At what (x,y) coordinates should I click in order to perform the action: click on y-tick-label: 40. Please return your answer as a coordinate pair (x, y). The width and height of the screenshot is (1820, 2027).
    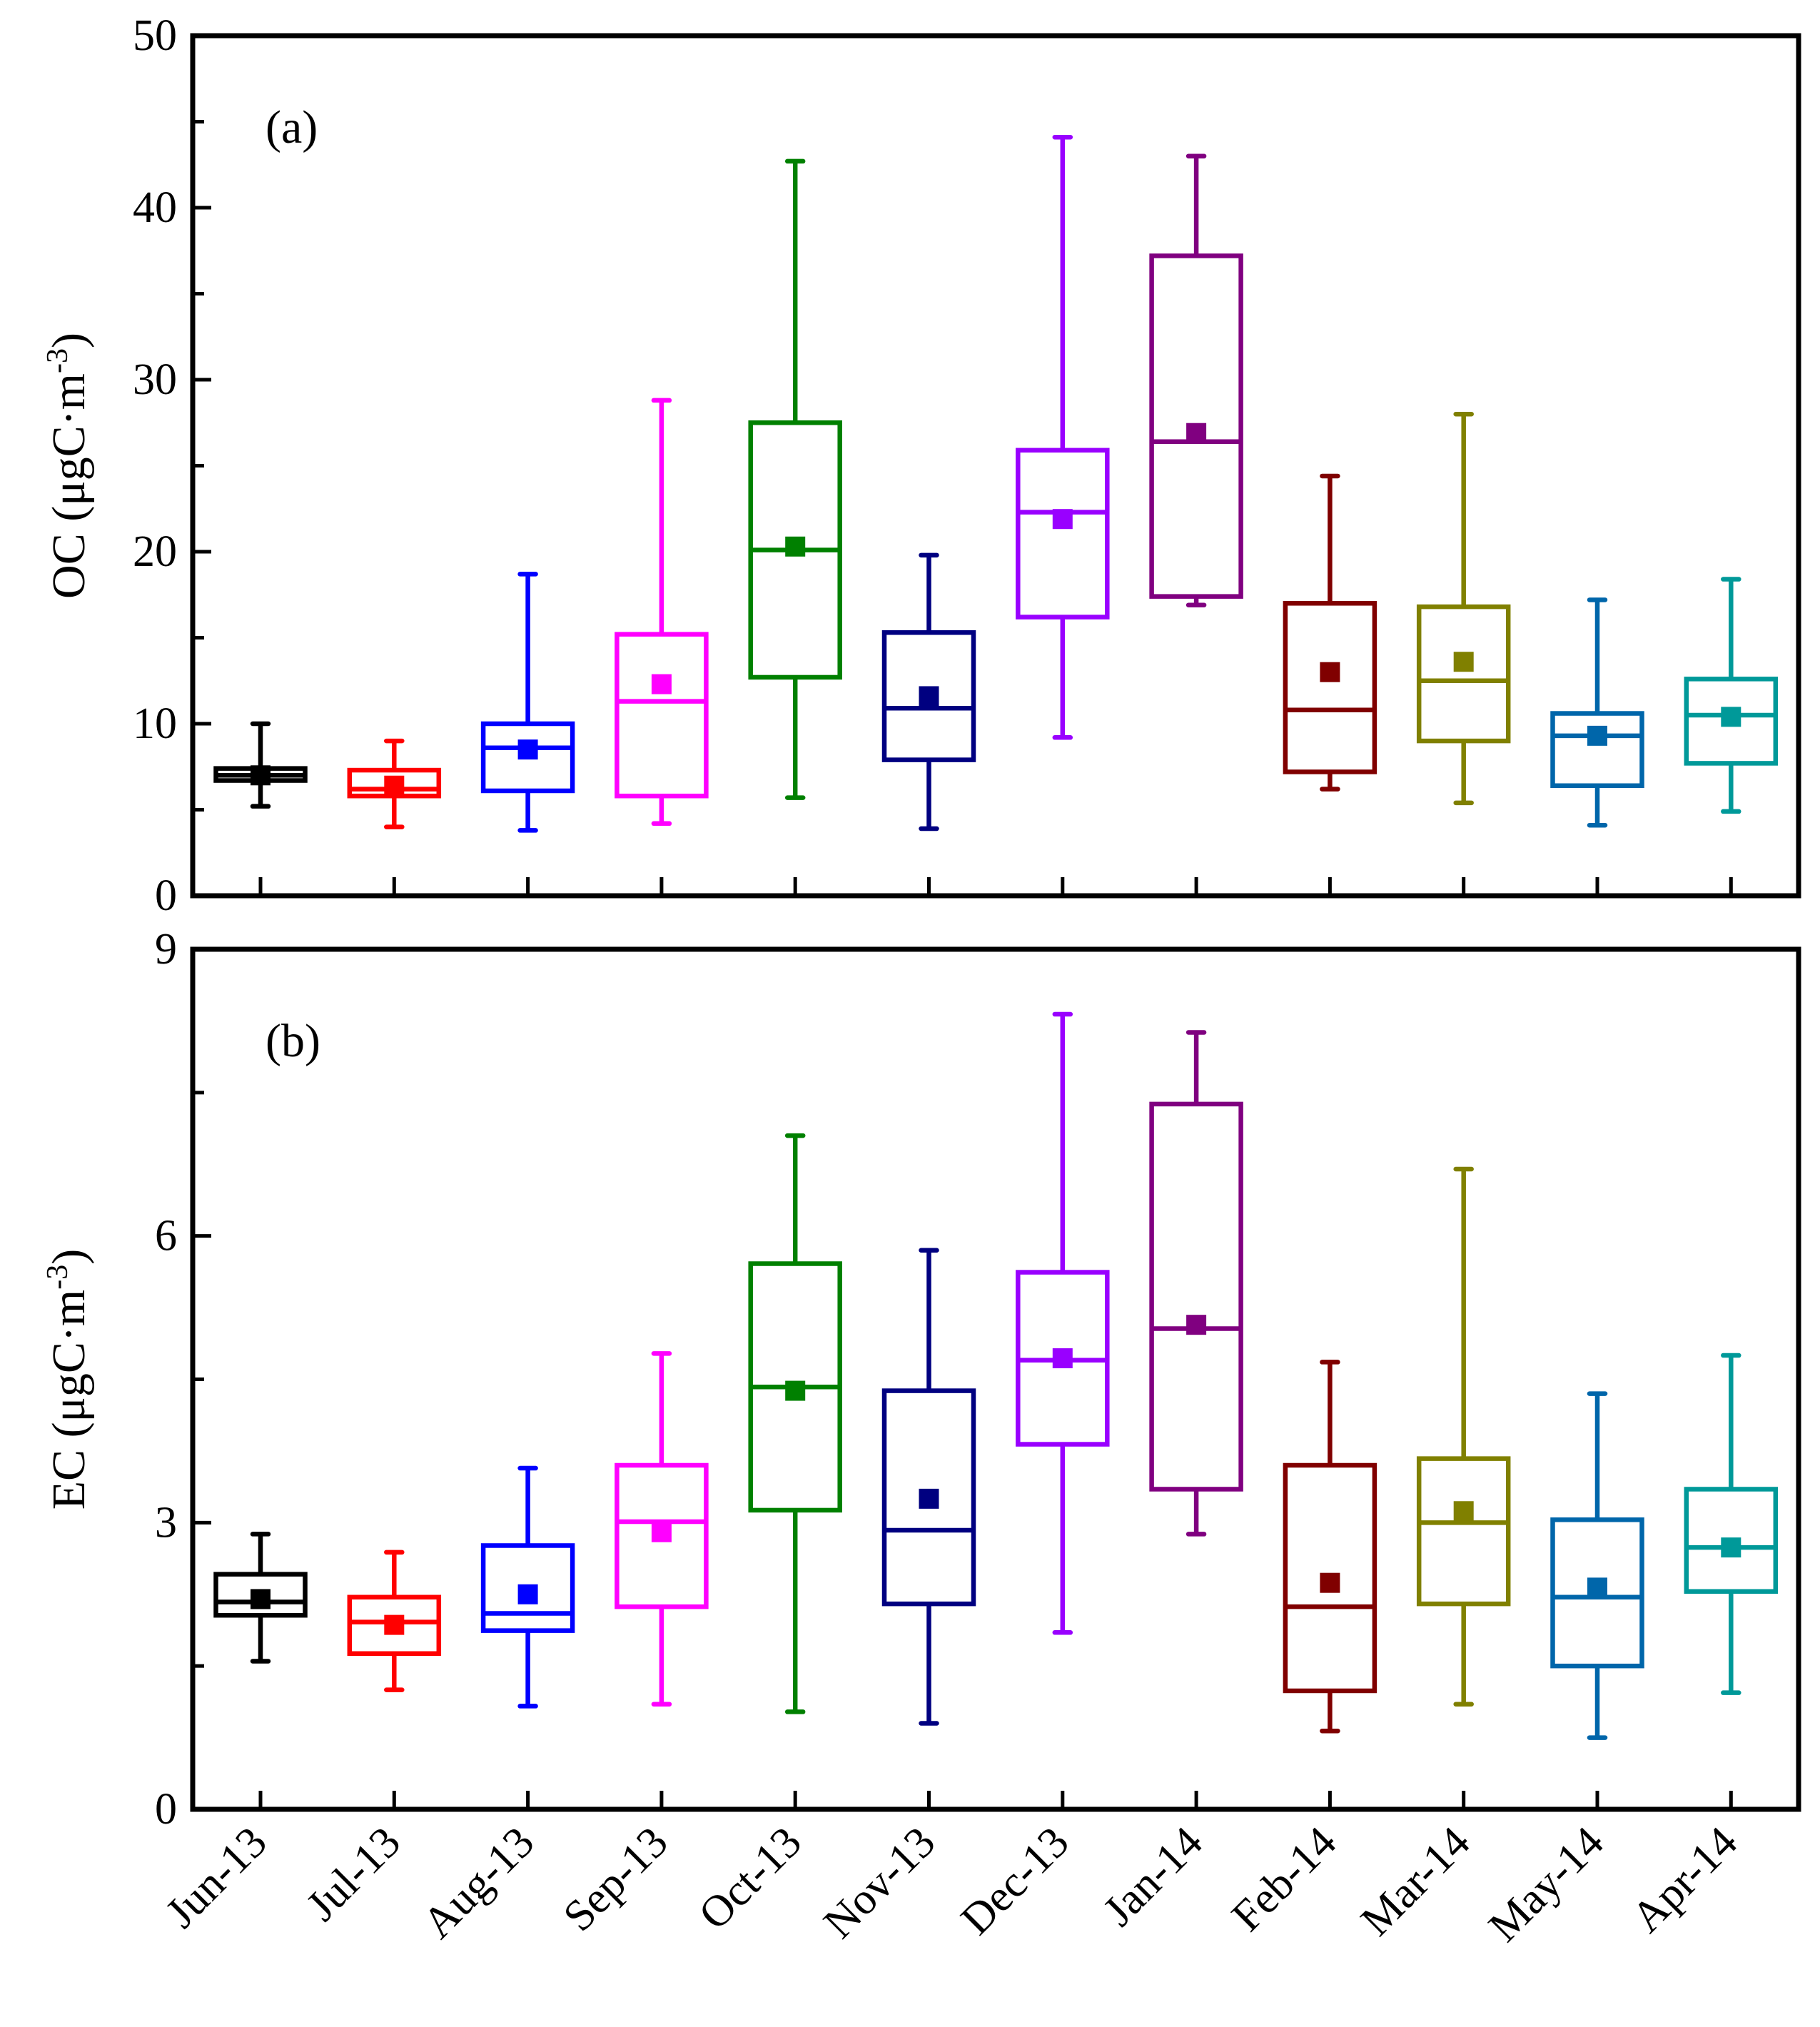
    Looking at the image, I should click on (155, 208).